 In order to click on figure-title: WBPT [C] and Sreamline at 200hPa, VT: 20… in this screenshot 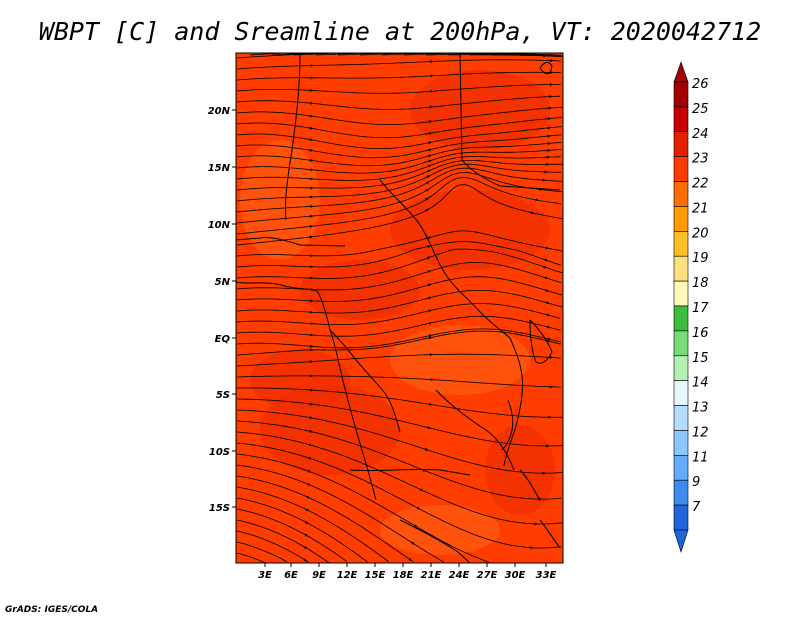, I will do `click(400, 31)`.